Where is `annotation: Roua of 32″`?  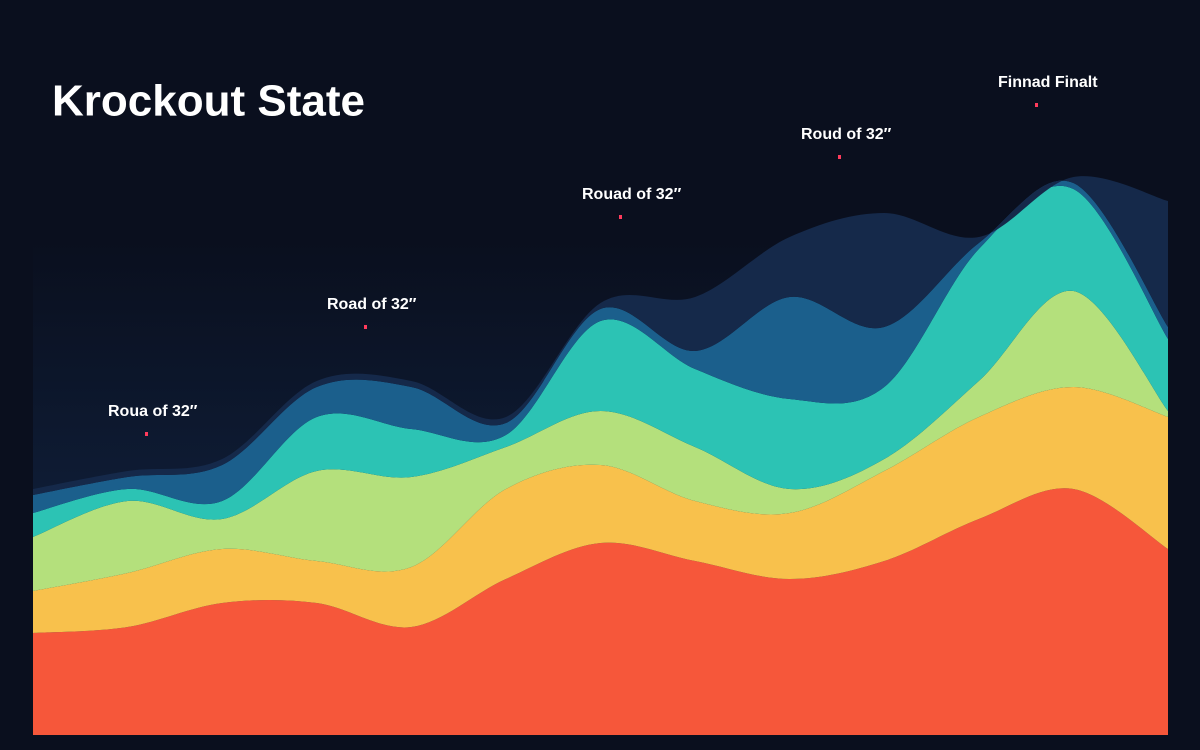
annotation: Roua of 32″ is located at coordinates (153, 411).